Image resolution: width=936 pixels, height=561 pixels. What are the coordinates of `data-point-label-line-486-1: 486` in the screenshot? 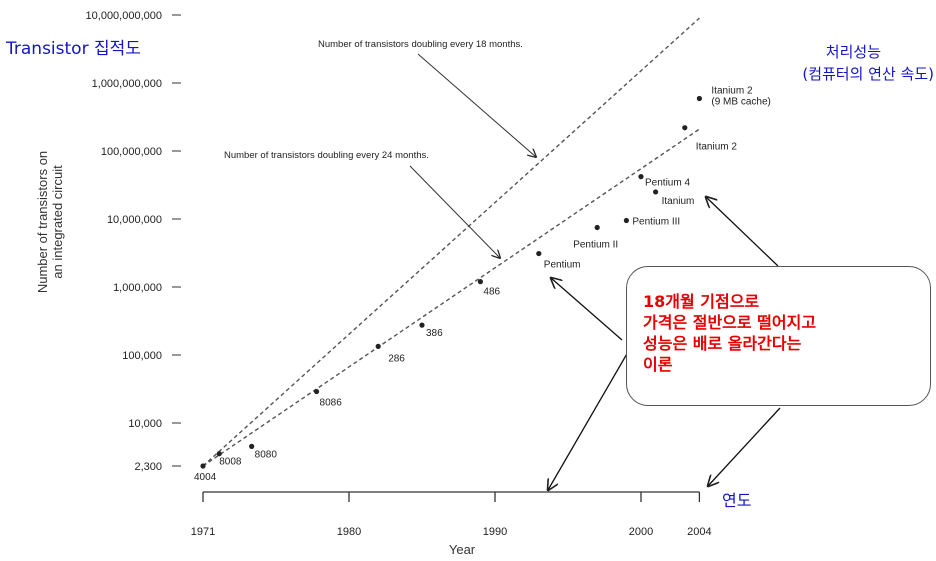 It's located at (491, 292).